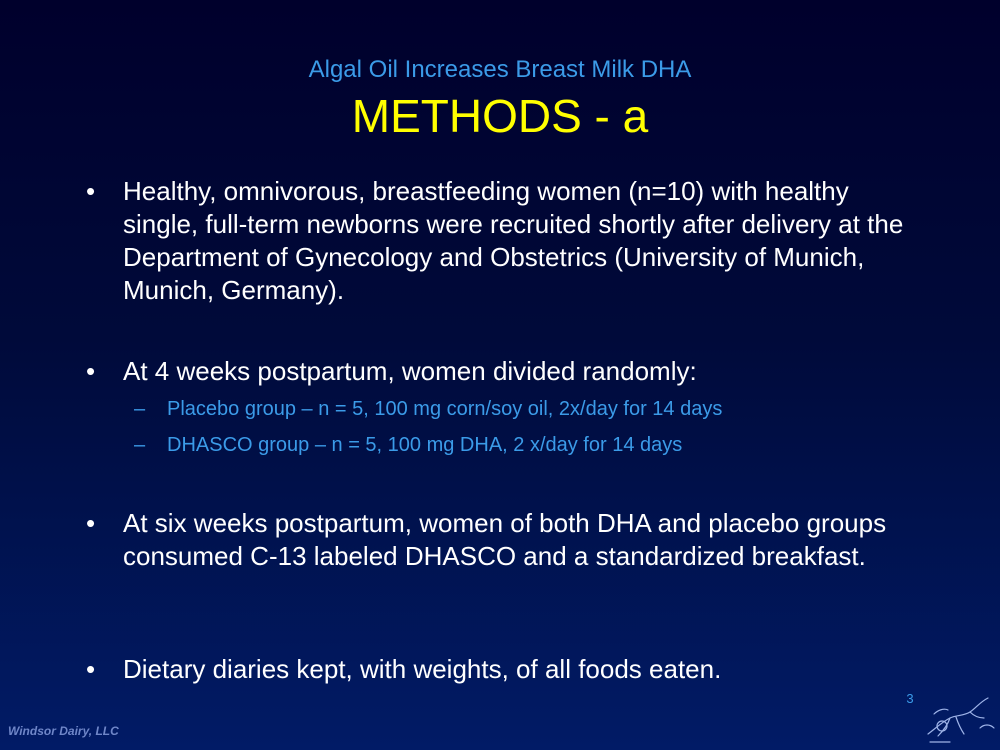 This screenshot has height=750, width=1000. I want to click on page-number: 3, so click(910, 698).